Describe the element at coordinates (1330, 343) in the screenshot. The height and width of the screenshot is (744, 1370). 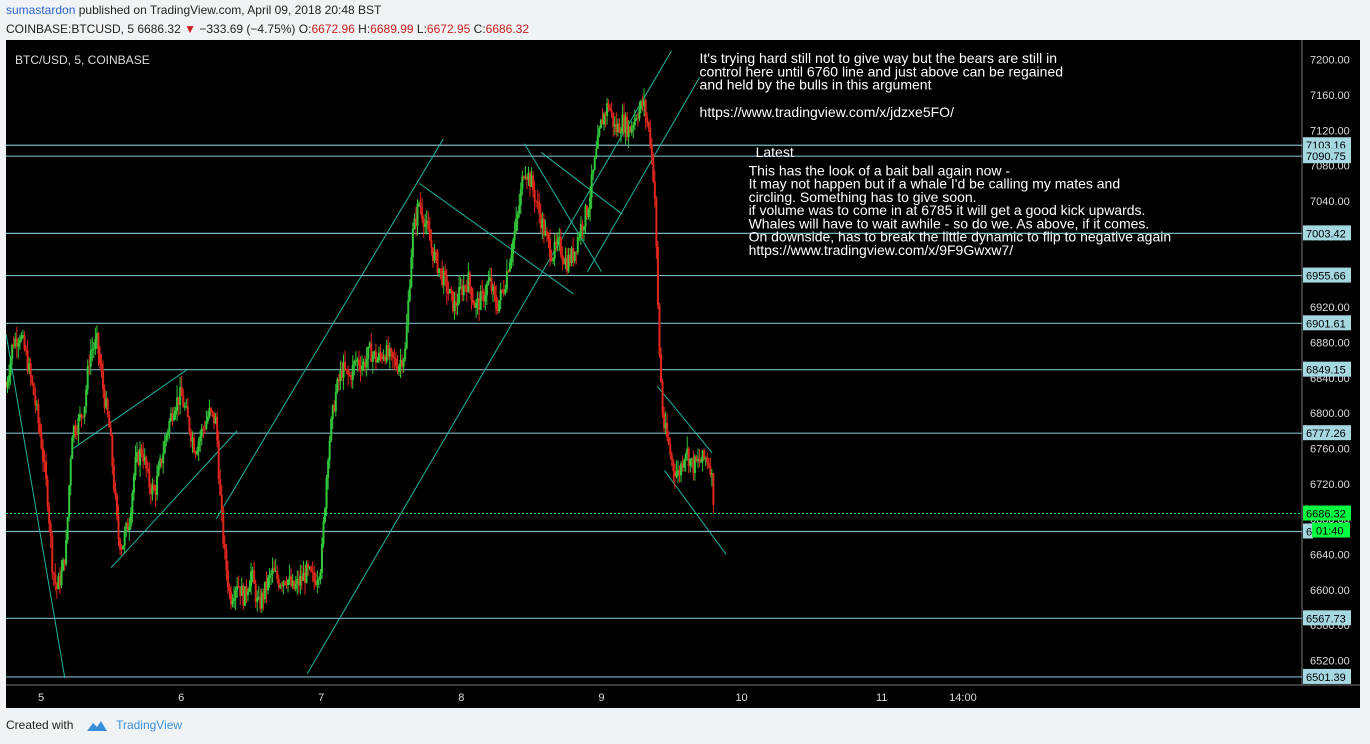
I see `y-tick-label: 6880.00` at that location.